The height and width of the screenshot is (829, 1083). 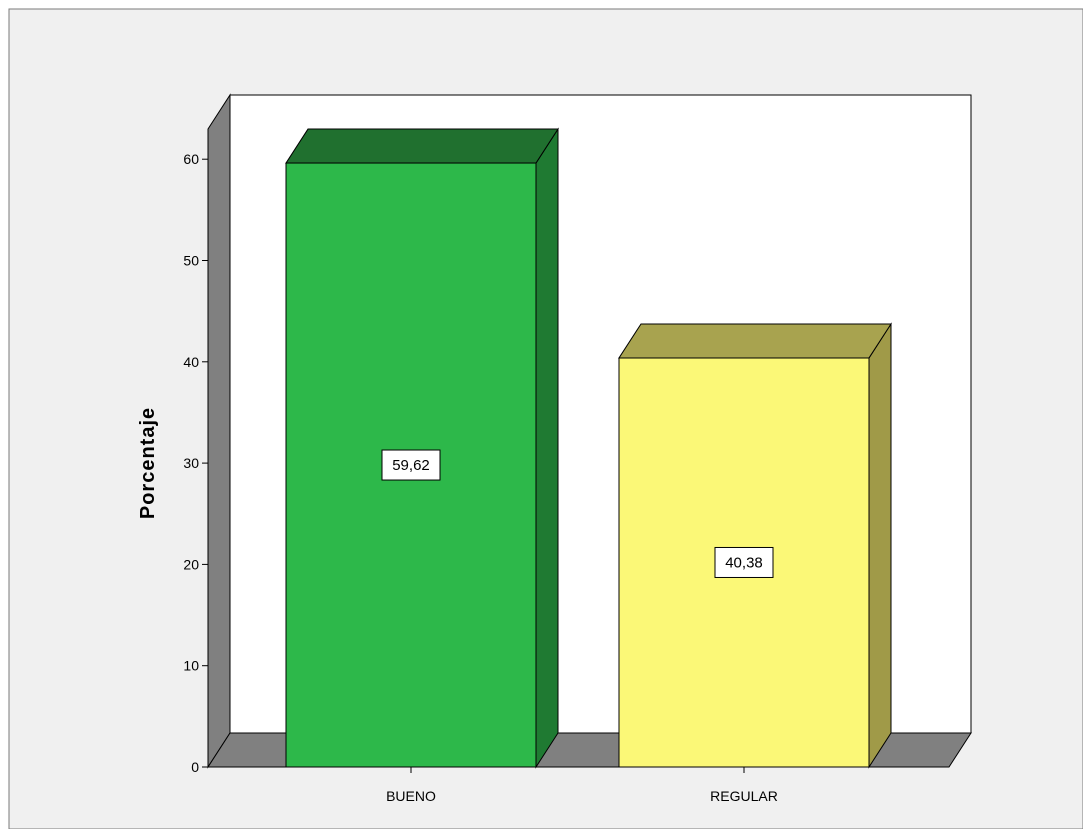 I want to click on y-tick-label: 60, so click(x=191, y=159).